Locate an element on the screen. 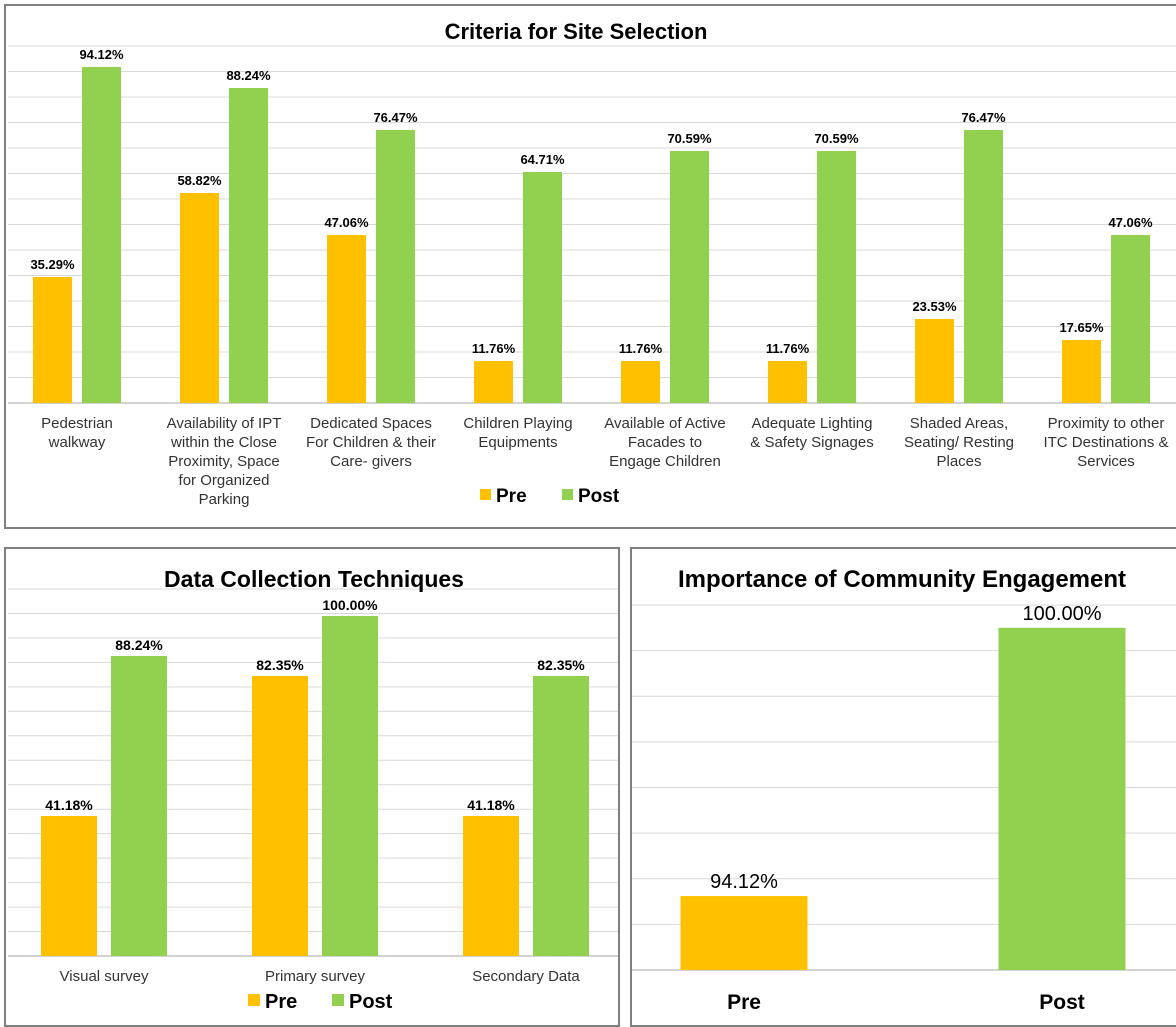  category-label: Visual survey is located at coordinates (104, 976).